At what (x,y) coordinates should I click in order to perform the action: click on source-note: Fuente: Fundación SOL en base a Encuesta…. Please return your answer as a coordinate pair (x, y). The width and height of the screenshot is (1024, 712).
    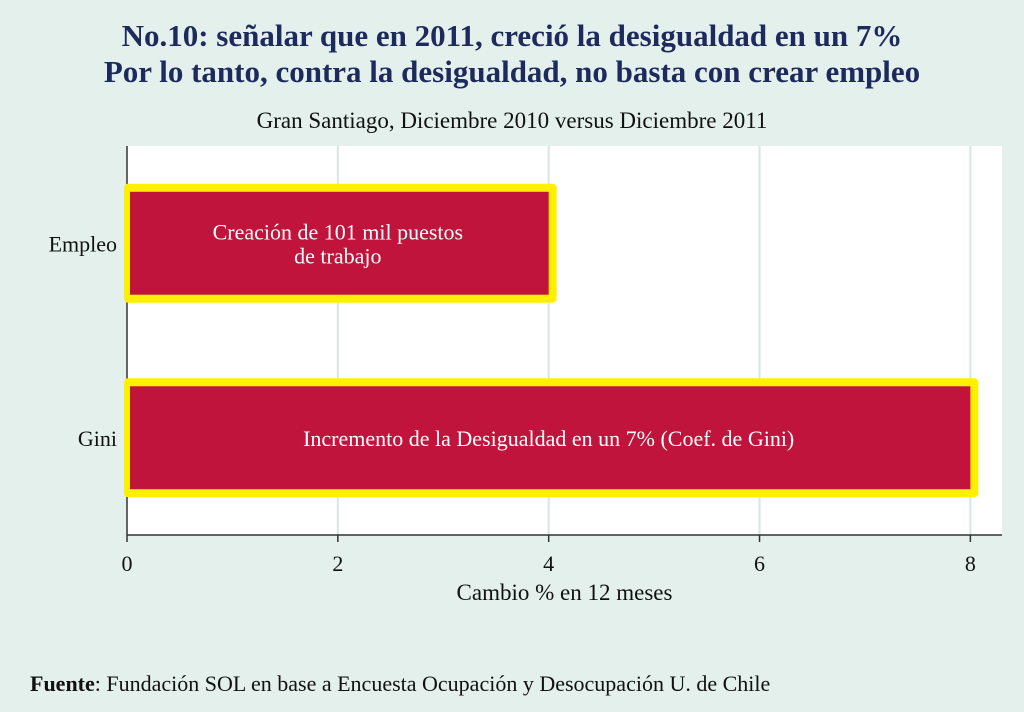
    Looking at the image, I should click on (400, 684).